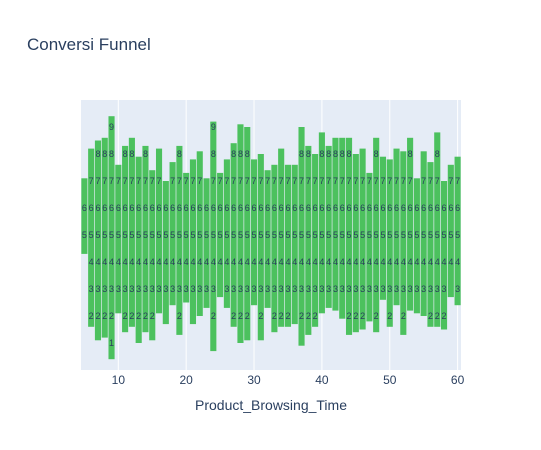 The height and width of the screenshot is (450, 541). What do you see at coordinates (206, 243) in the screenshot?
I see `bar-group-23: 3 4 5 6` at bounding box center [206, 243].